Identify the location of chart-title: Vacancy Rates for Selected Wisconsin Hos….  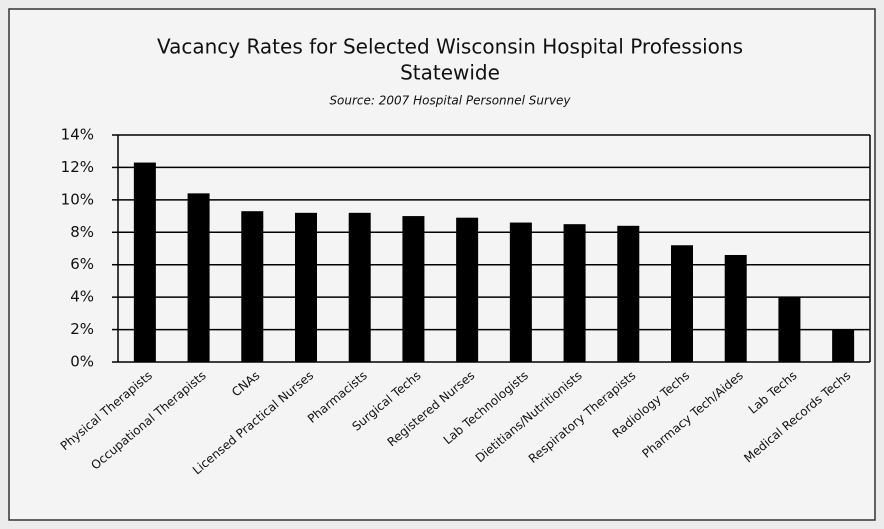
(450, 47).